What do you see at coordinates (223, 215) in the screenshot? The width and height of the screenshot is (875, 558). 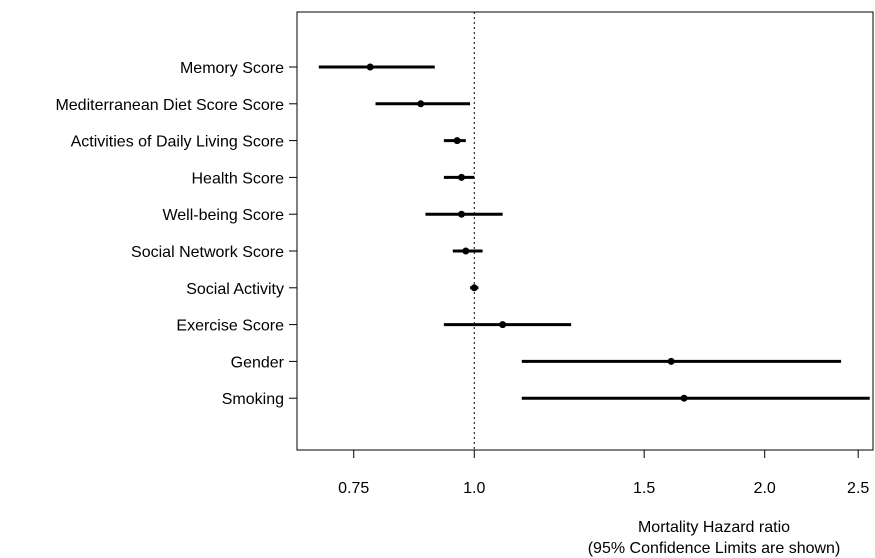 I see `row-label: Well-being Score` at bounding box center [223, 215].